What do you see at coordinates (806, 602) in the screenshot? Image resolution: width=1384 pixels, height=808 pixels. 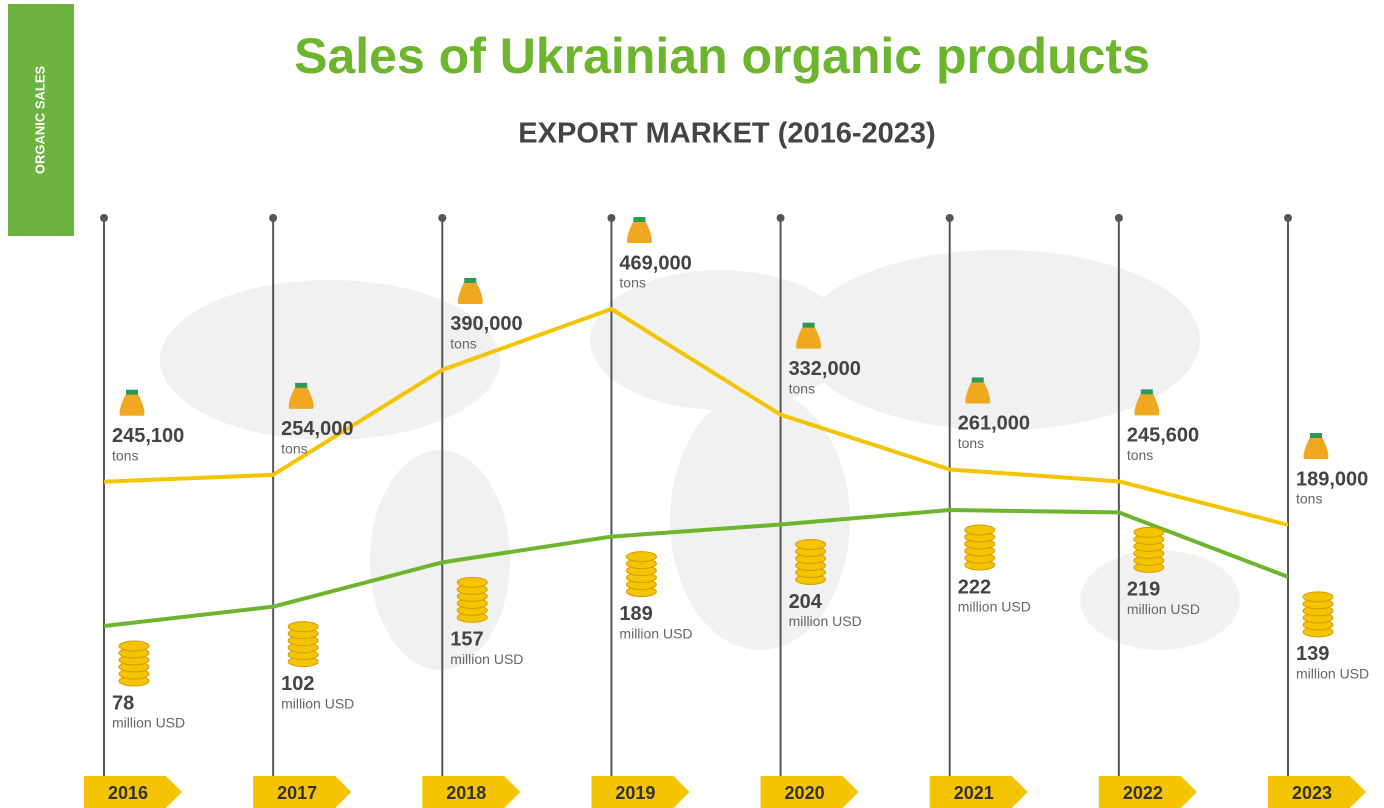 I see `value-label: 204` at bounding box center [806, 602].